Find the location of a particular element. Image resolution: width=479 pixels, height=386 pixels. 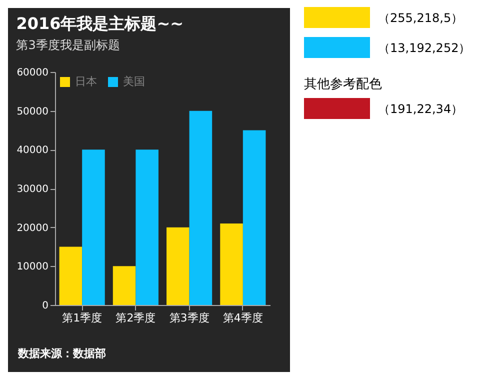

x-tick-label: 第1季度 is located at coordinates (82, 318).